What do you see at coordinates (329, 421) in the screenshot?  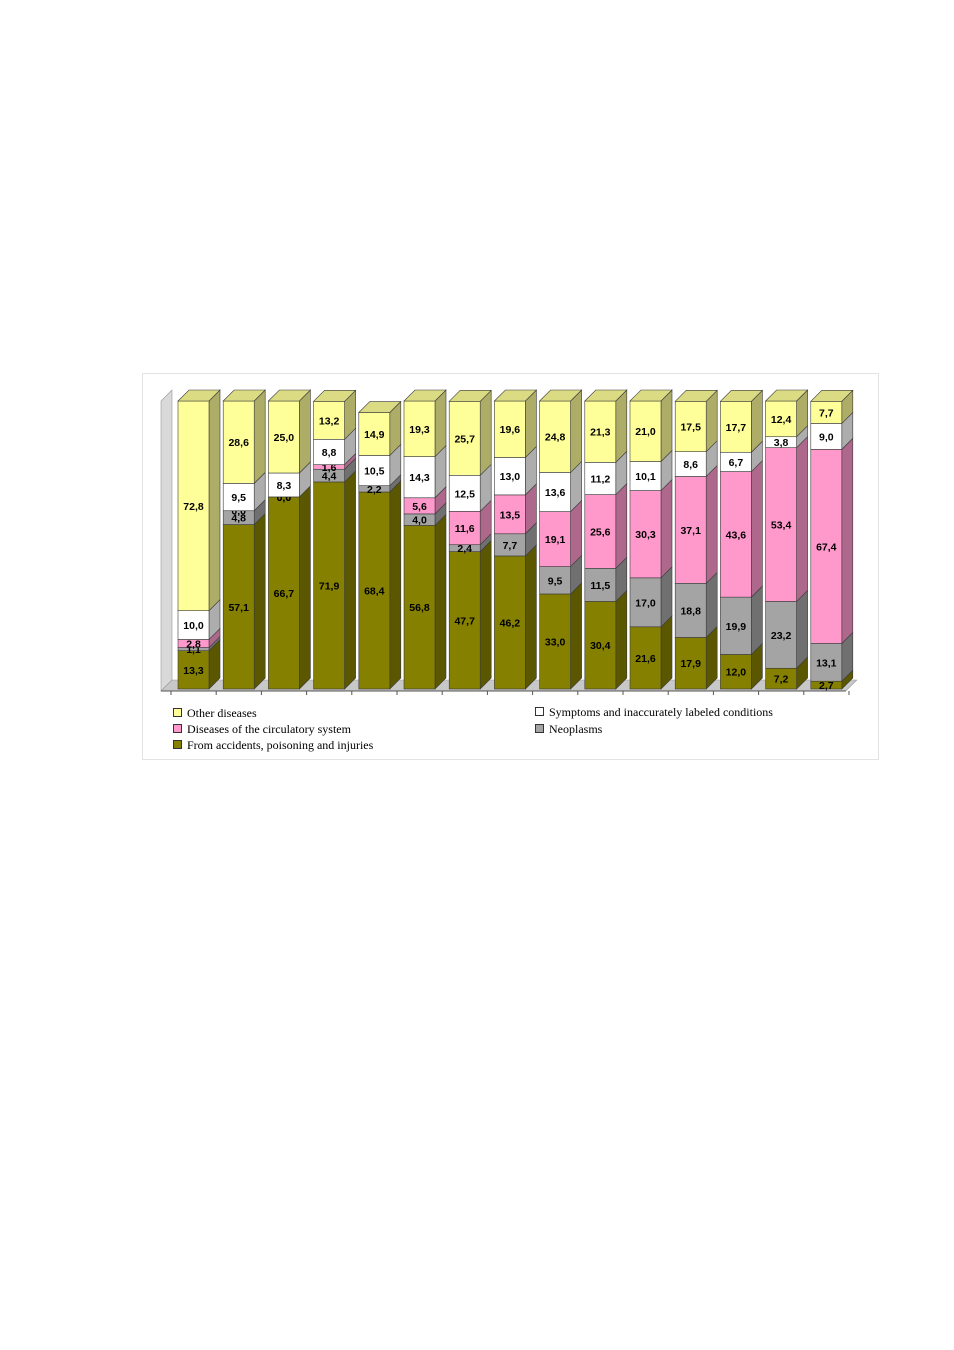 I see `data-label-other: 13,2` at bounding box center [329, 421].